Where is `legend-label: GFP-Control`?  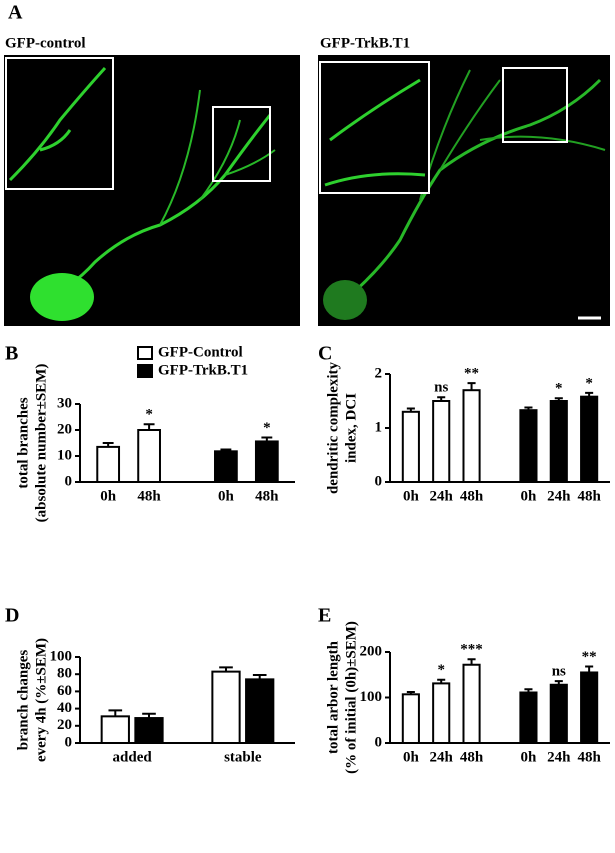
legend-label: GFP-Control is located at coordinates (200, 352).